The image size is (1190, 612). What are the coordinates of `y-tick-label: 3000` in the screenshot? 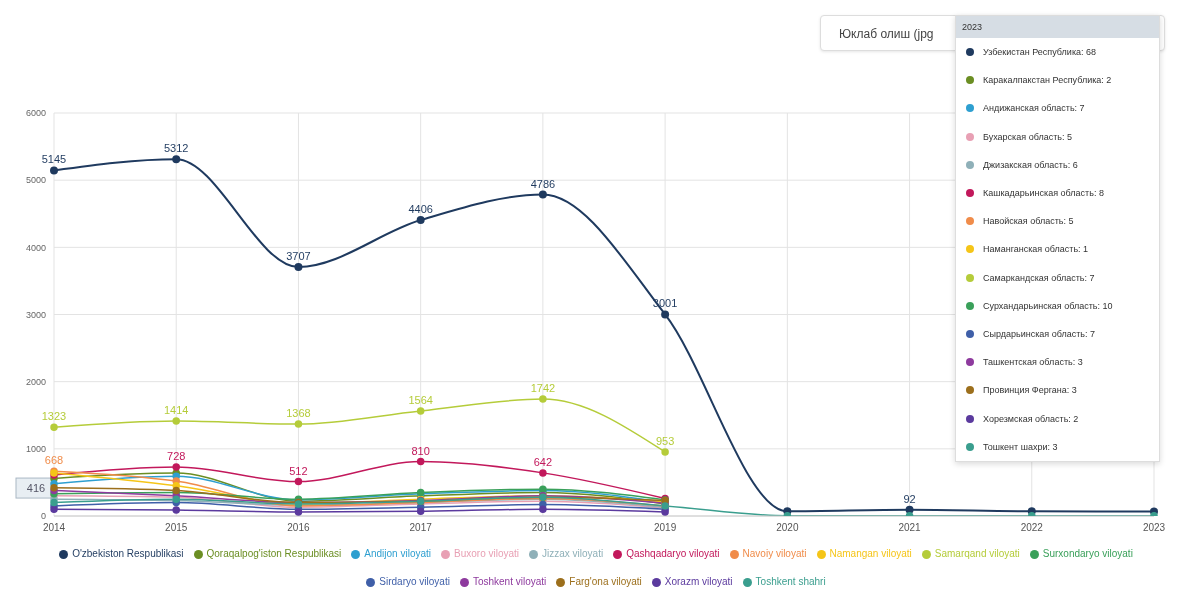 It's located at (35, 314).